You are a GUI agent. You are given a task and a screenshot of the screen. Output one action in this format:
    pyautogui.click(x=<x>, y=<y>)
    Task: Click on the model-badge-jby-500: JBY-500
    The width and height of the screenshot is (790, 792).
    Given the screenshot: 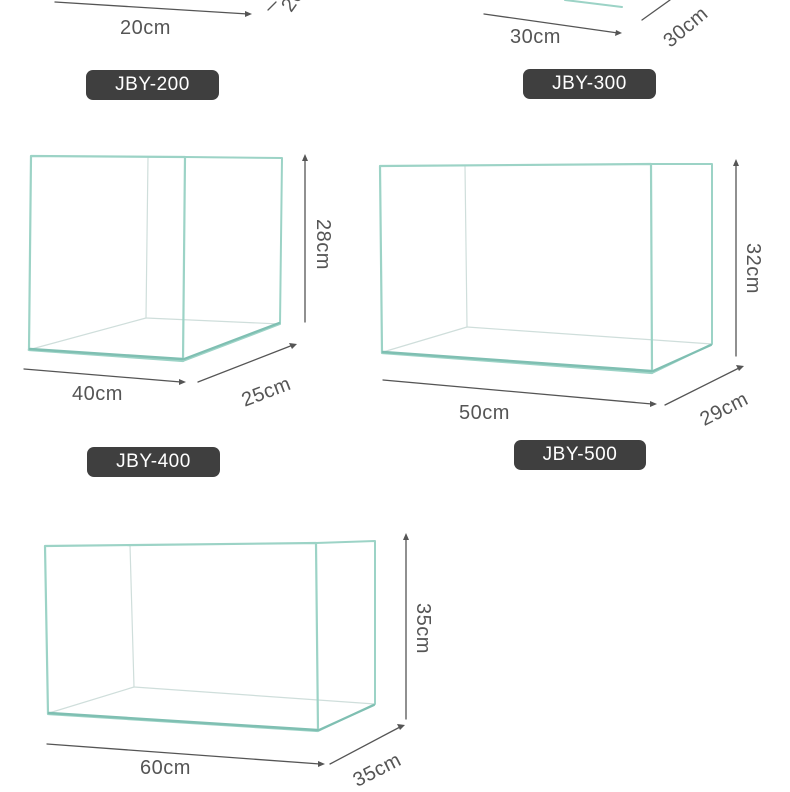 What is the action you would take?
    pyautogui.click(x=580, y=455)
    